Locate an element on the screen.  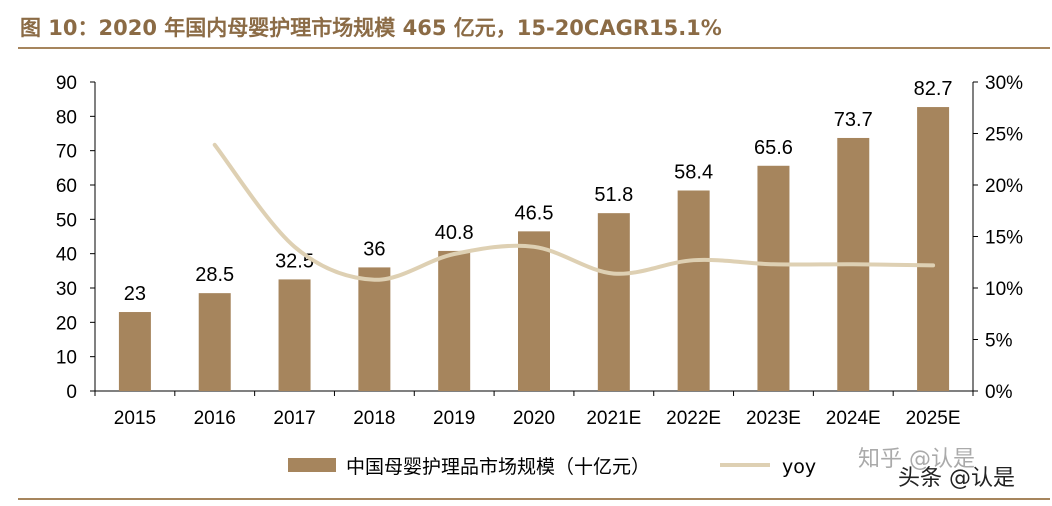
y2-tick-label: 15% is located at coordinates (1004, 238).